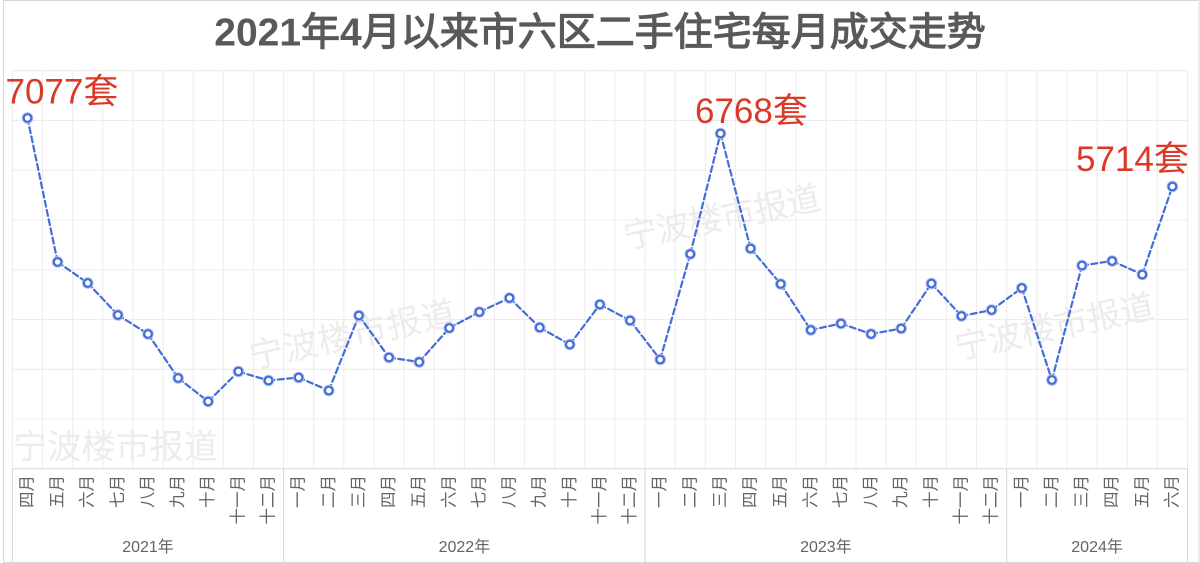 The width and height of the screenshot is (1200, 563). What do you see at coordinates (1132, 159) in the screenshot?
I see `svg-text: 5714套` at bounding box center [1132, 159].